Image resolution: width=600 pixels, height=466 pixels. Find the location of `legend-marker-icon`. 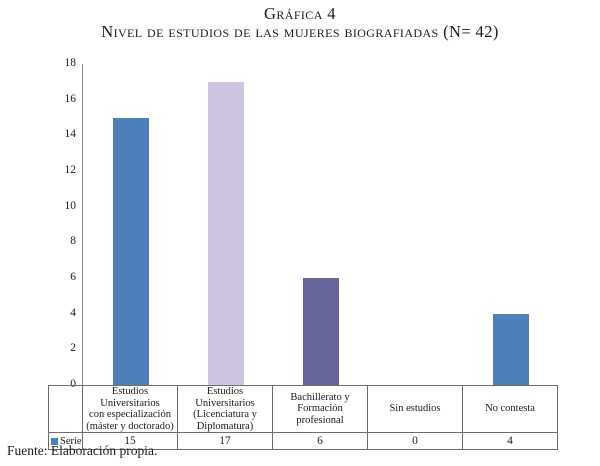

legend-marker-icon is located at coordinates (54, 441).